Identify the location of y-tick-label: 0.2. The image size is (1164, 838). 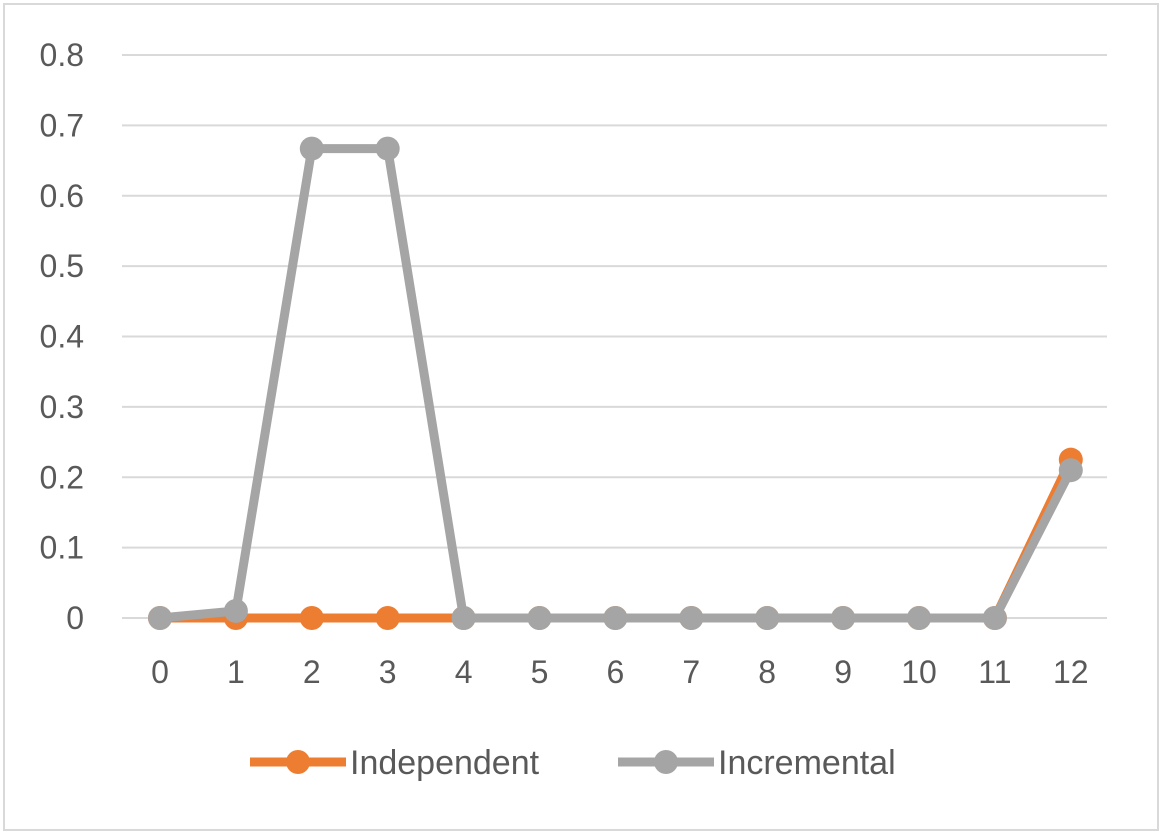
(62, 477).